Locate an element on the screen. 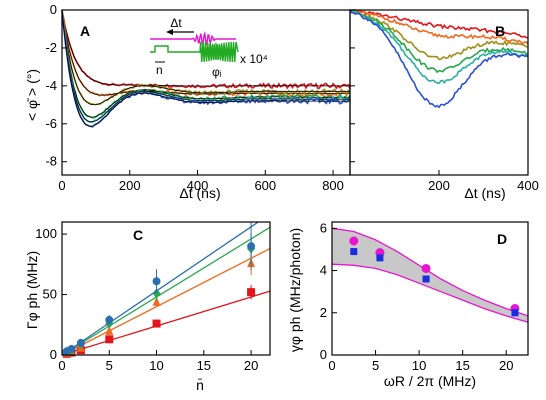  panel-b-xtick-label: 400 is located at coordinates (528, 185).